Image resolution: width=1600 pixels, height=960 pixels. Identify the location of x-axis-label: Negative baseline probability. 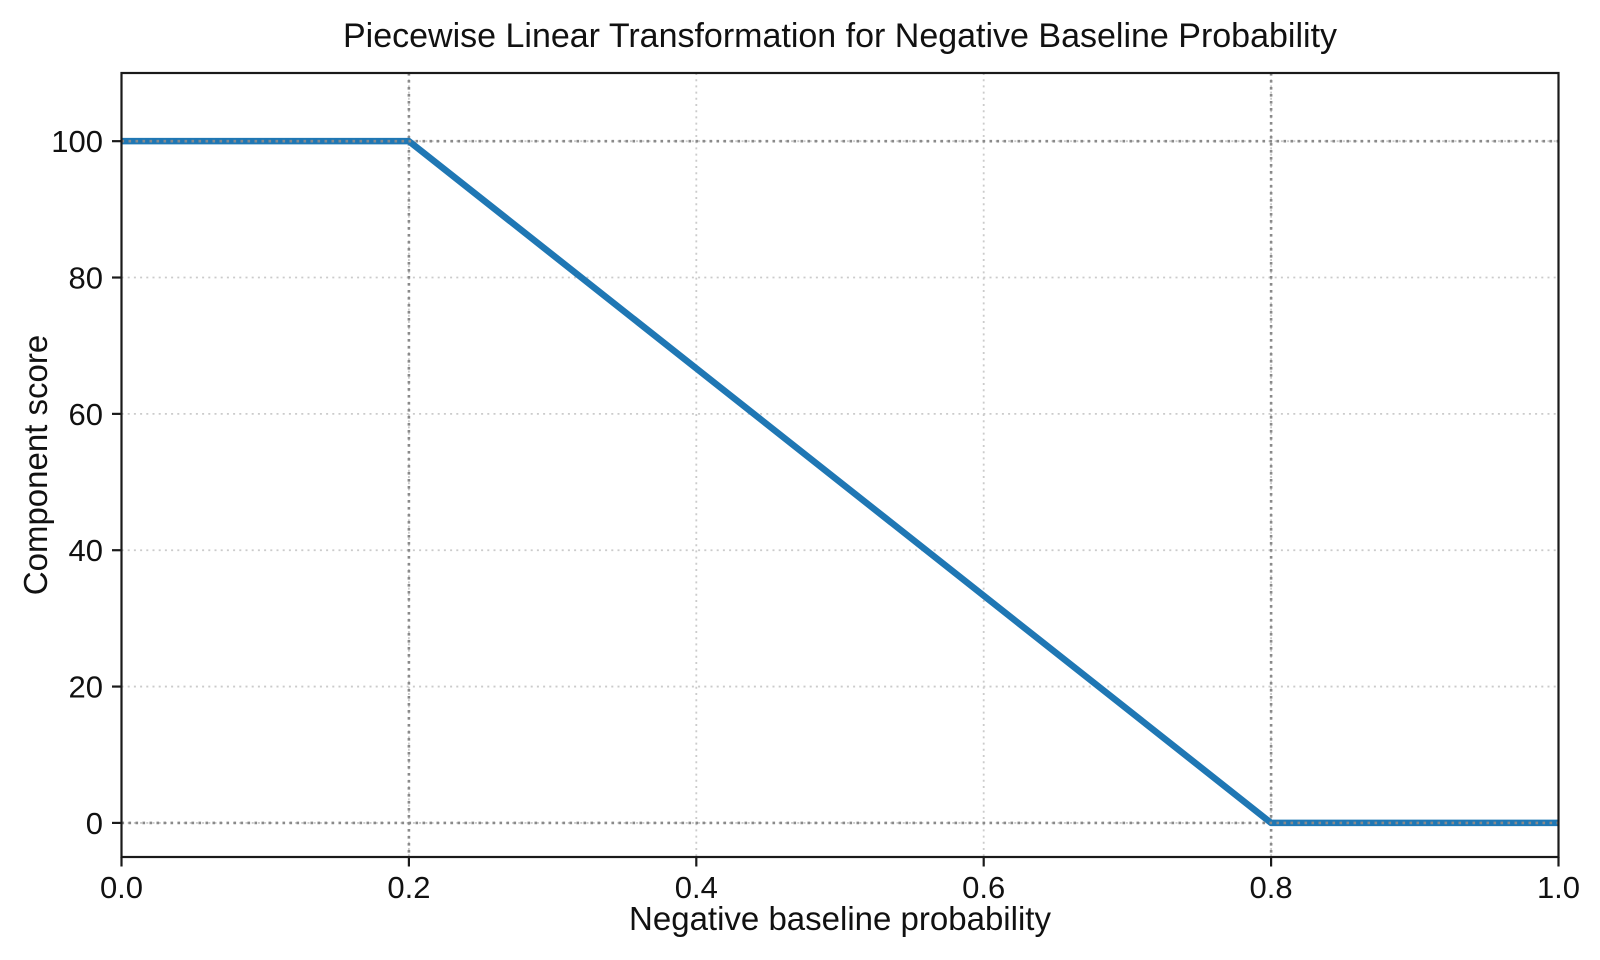
(840, 918).